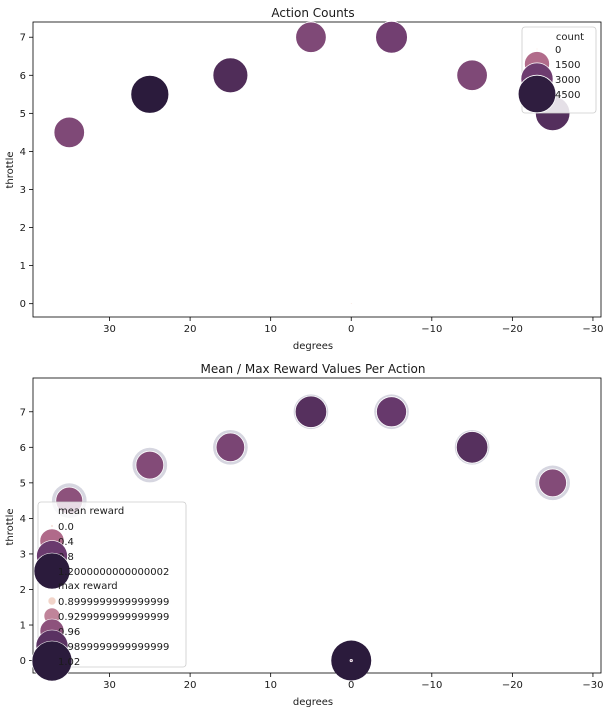 This screenshot has height=713, width=608. Describe the element at coordinates (66, 542) in the screenshot. I see `legend-label: 0.4` at that location.